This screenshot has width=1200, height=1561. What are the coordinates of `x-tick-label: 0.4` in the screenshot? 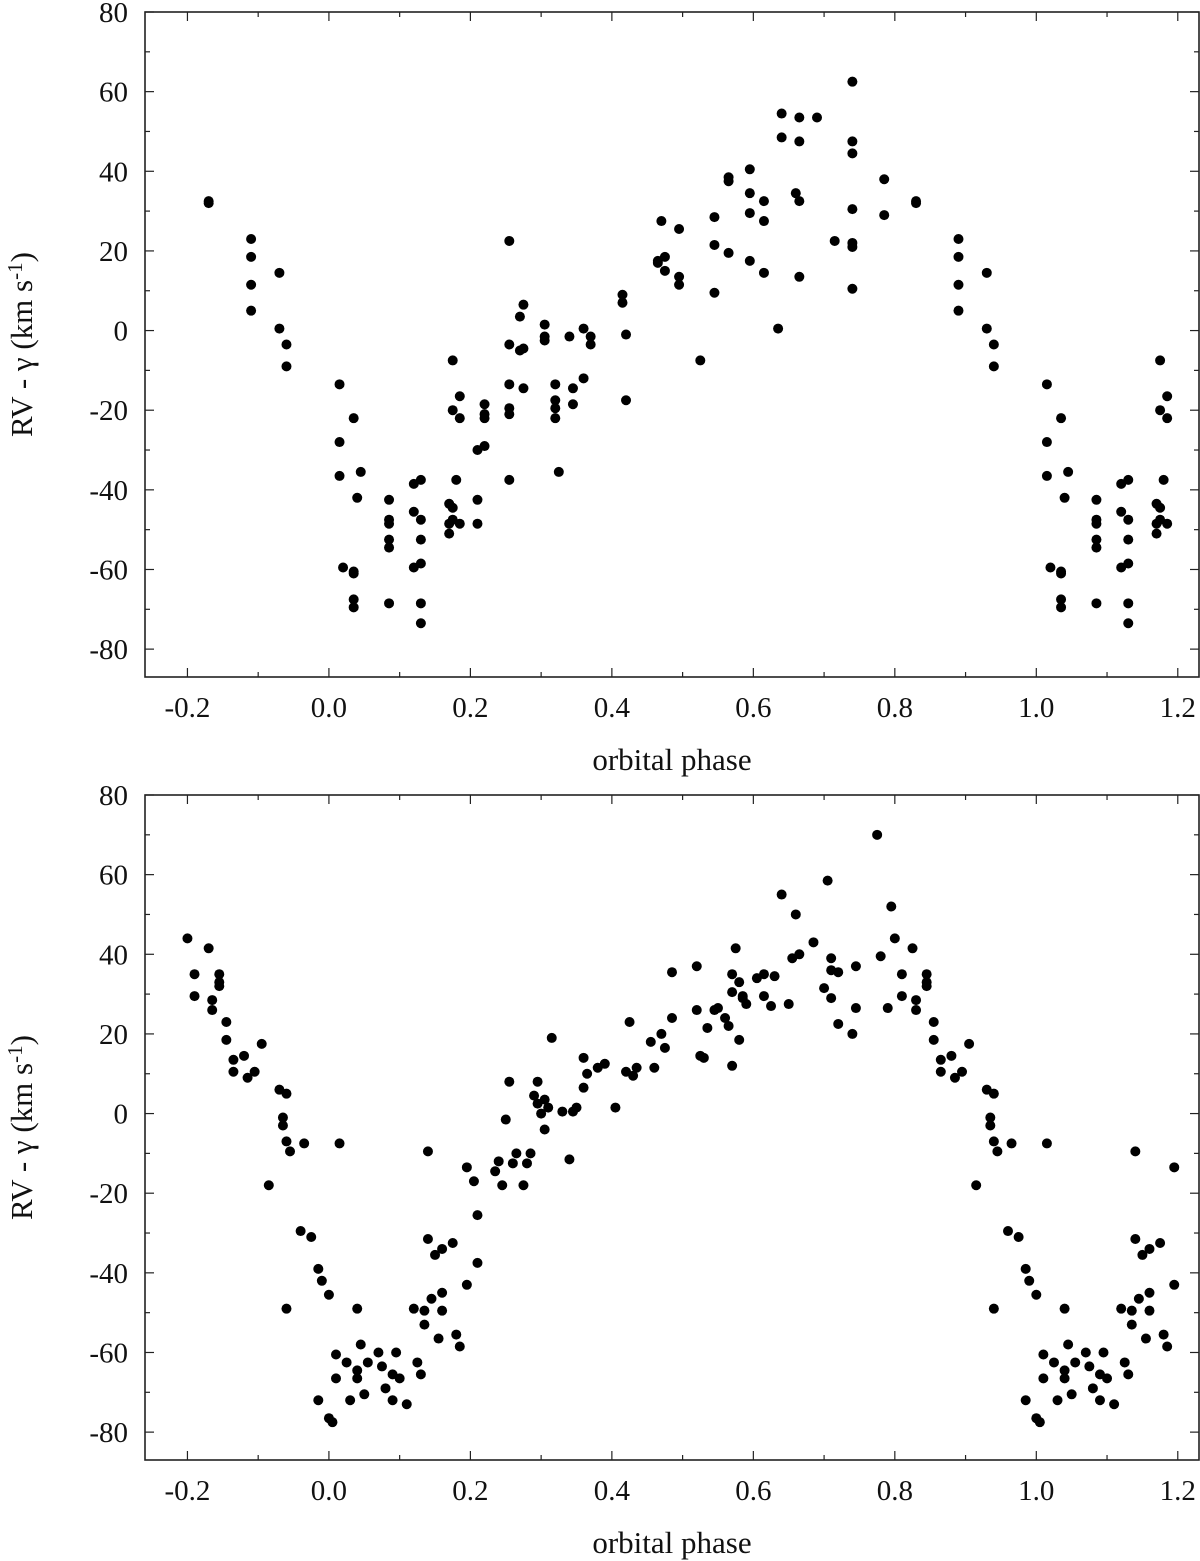 It's located at (612, 1491).